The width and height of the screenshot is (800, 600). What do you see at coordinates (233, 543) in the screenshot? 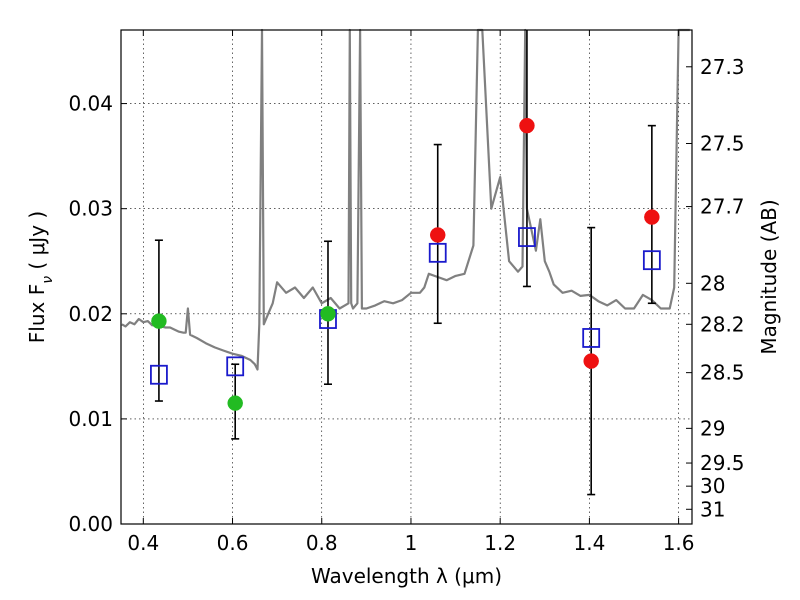
I see `x-tick-label: 0.6` at bounding box center [233, 543].